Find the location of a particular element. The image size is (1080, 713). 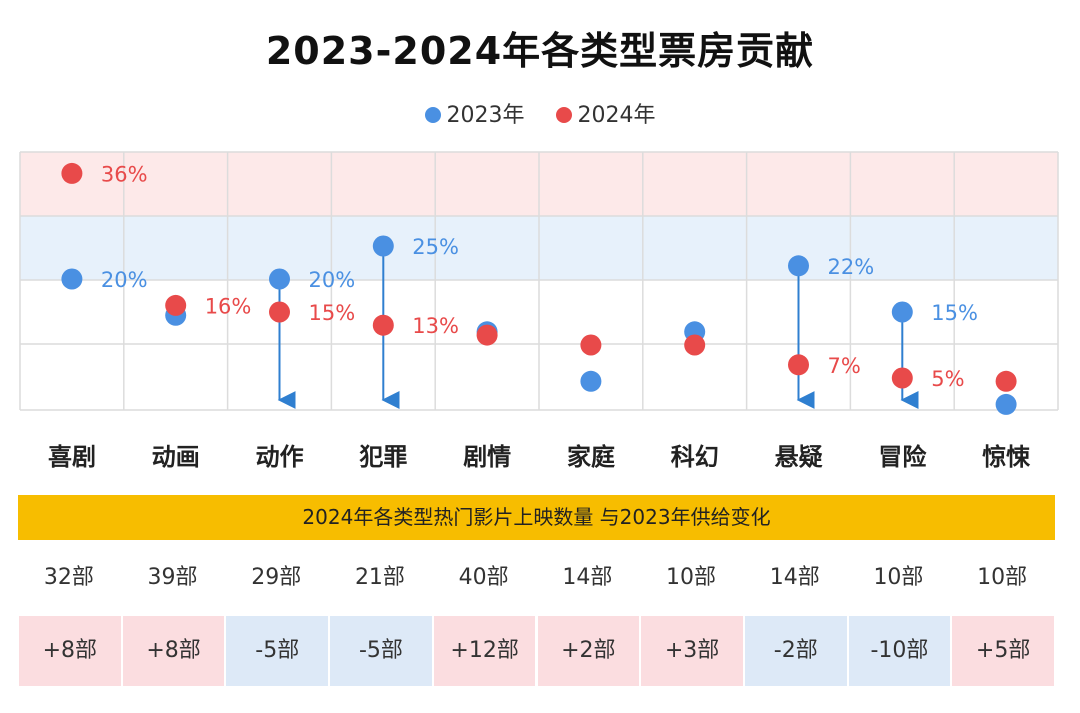

legend-label-2024: 2024年 is located at coordinates (616, 115).